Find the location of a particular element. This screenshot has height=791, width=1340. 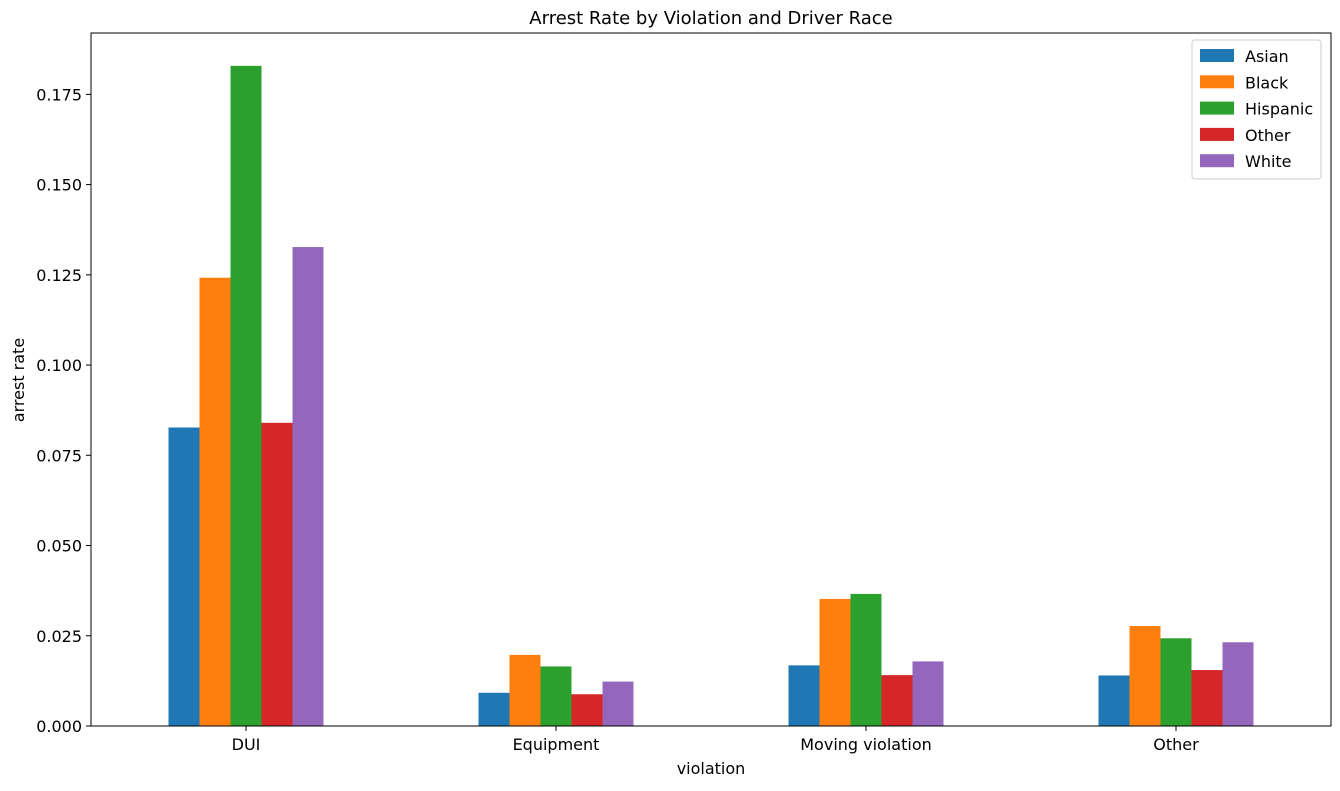

legend: Asian Black Hispanic Other White is located at coordinates (1256, 109).